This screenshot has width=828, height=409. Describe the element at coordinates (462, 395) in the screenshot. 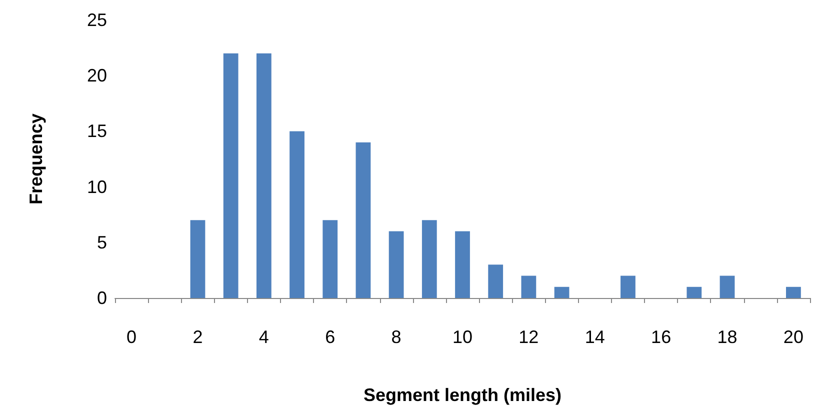

I see `x-axis-title: Segment length (miles)` at that location.